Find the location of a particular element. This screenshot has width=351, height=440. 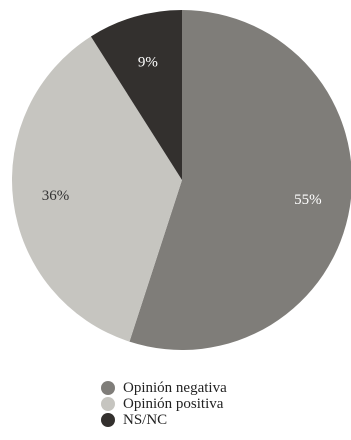

slice-value-label-ns-nc: 9% is located at coordinates (148, 62).